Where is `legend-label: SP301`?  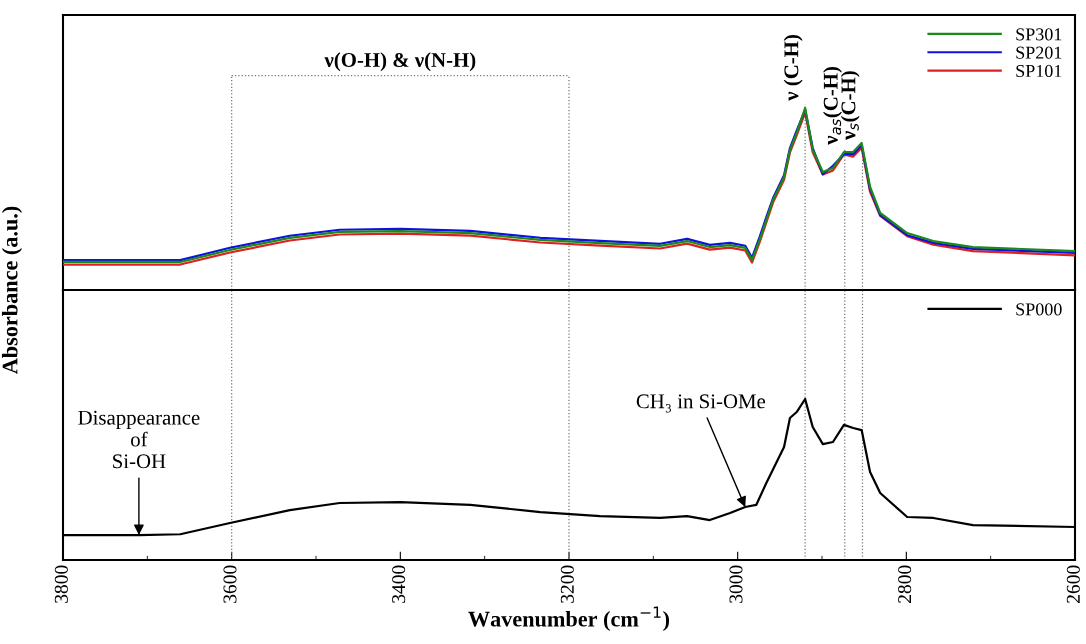
legend-label: SP301 is located at coordinates (1039, 34).